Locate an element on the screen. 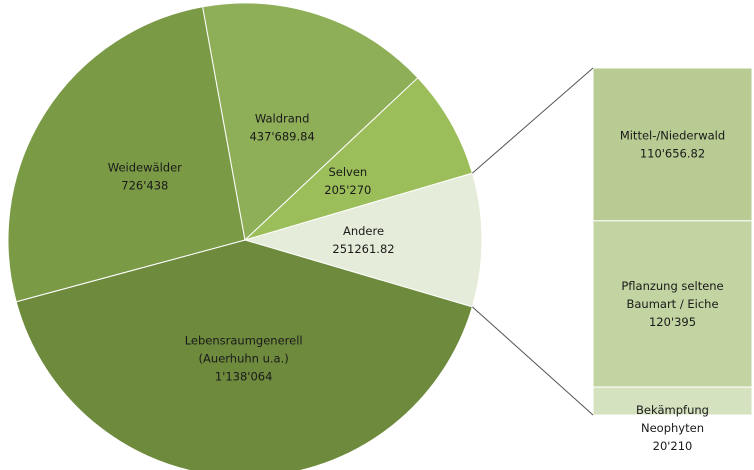 Image resolution: width=754 pixels, height=470 pixels. bar-label: Bekämpfung Neophyten 20'210 is located at coordinates (672, 428).